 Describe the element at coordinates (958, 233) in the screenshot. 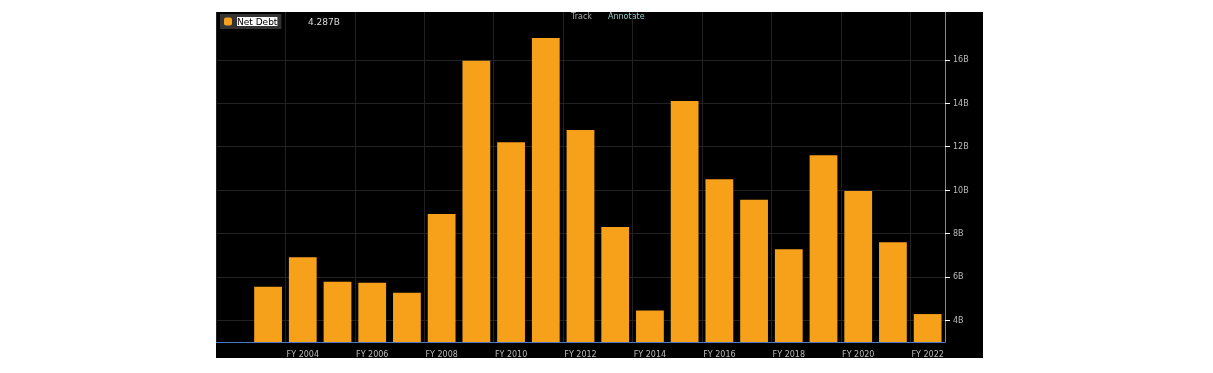

I see `y-tick-label: 8B` at that location.